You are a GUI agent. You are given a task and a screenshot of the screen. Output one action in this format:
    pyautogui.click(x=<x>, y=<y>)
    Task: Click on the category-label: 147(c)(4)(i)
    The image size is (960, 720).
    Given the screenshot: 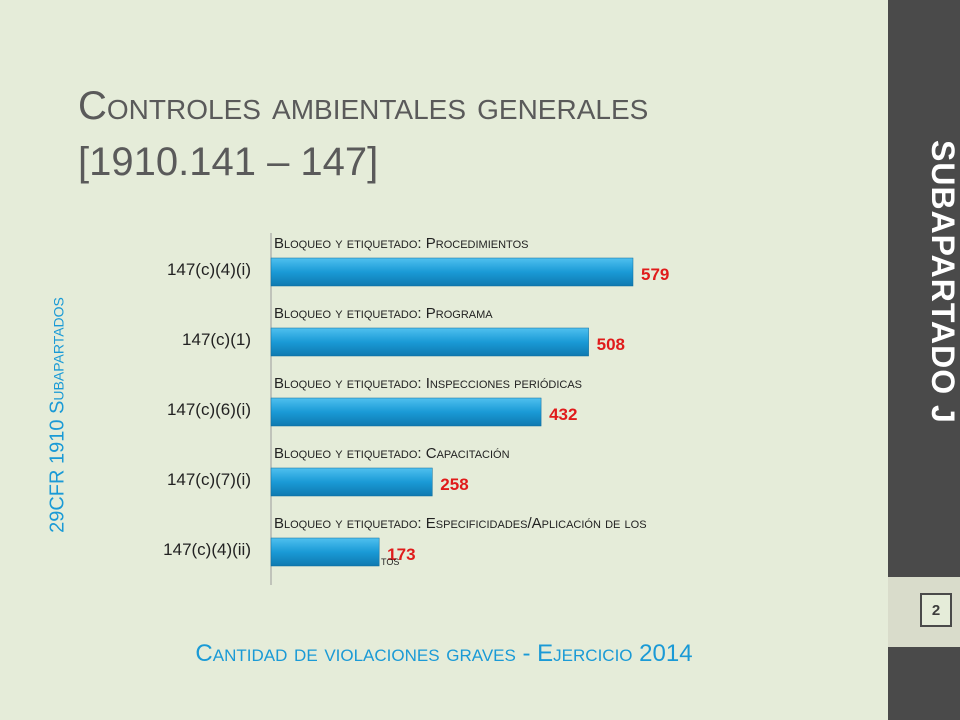 What is the action you would take?
    pyautogui.click(x=209, y=269)
    